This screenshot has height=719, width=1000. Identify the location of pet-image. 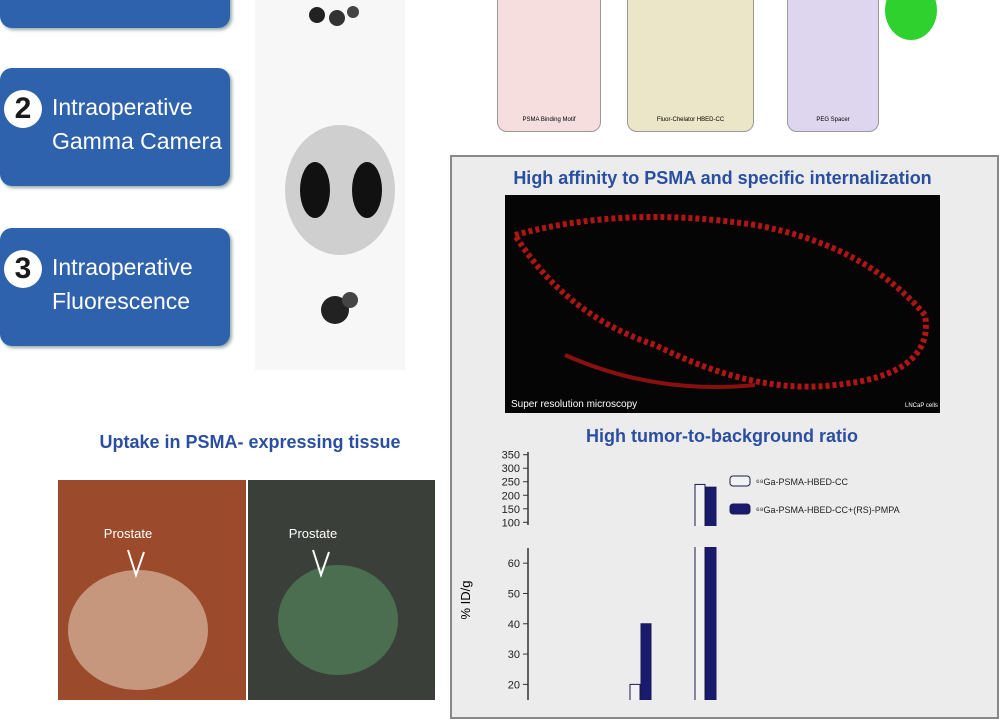
(330, 185).